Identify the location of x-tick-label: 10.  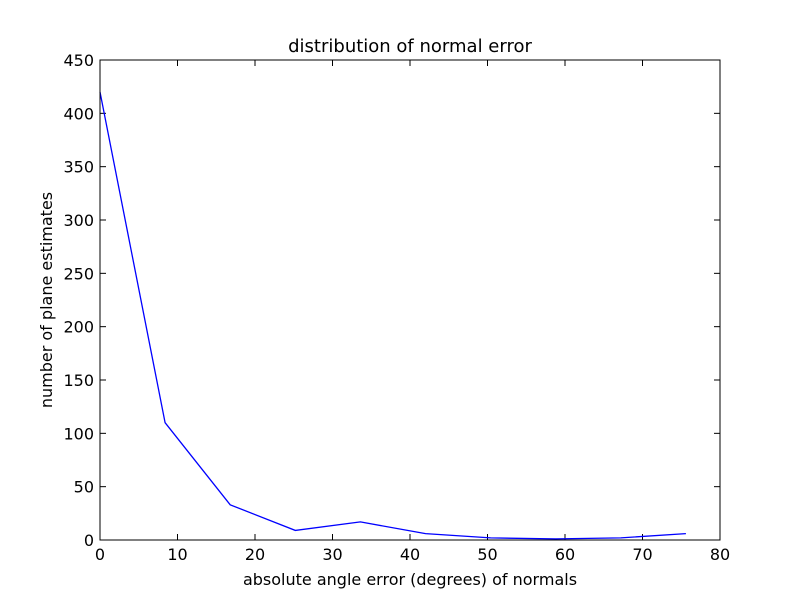
(177, 554).